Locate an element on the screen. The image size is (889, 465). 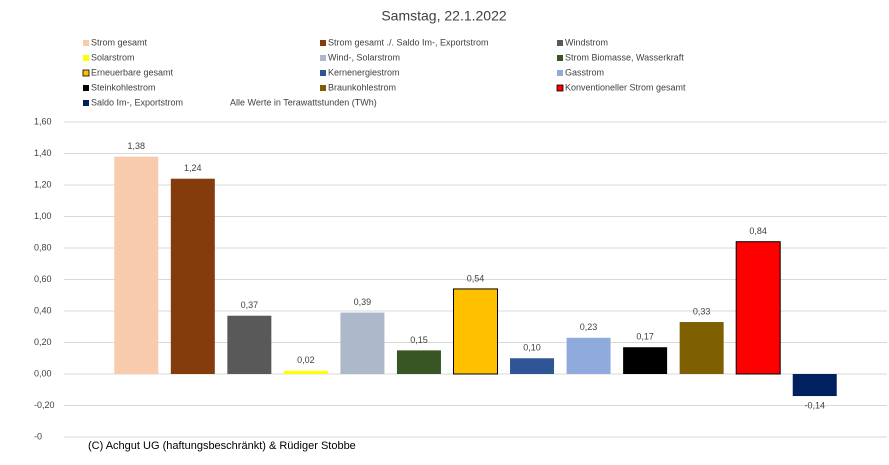
data-label: 0,84 is located at coordinates (758, 231).